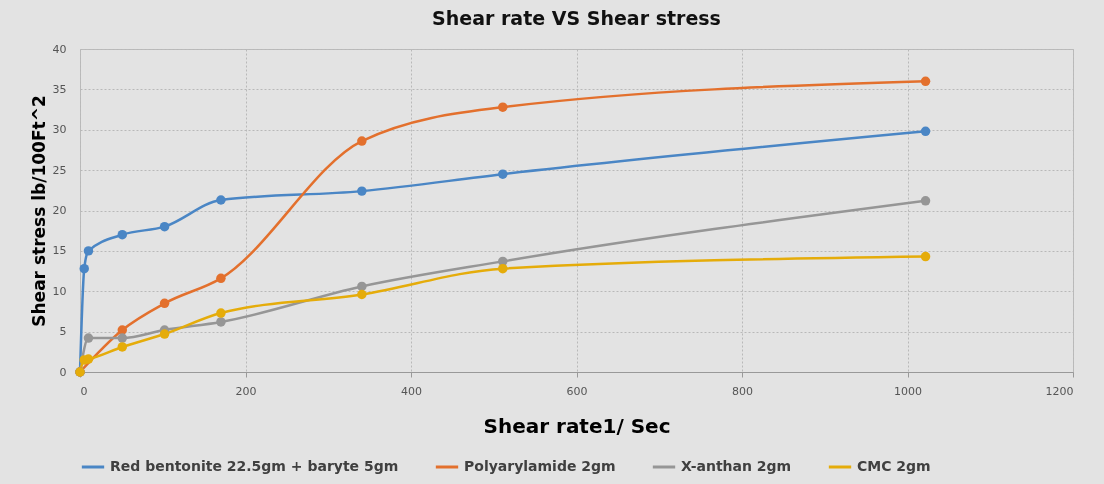 This screenshot has width=1104, height=484. Describe the element at coordinates (59, 291) in the screenshot. I see `y-tick-label: 10` at that location.